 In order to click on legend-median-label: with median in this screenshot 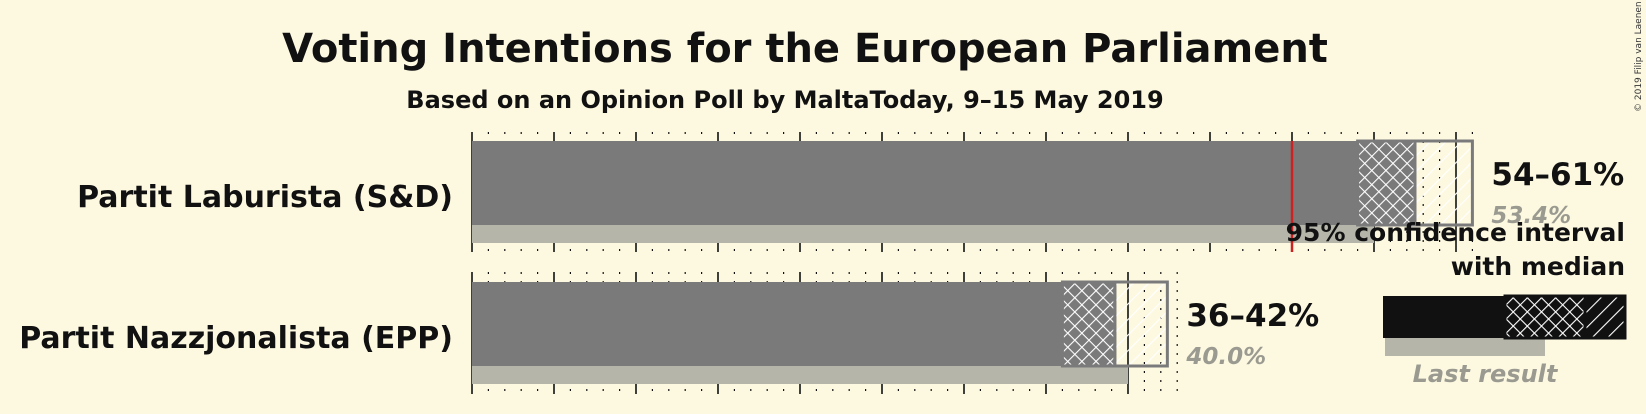, I will do `click(1538, 266)`.